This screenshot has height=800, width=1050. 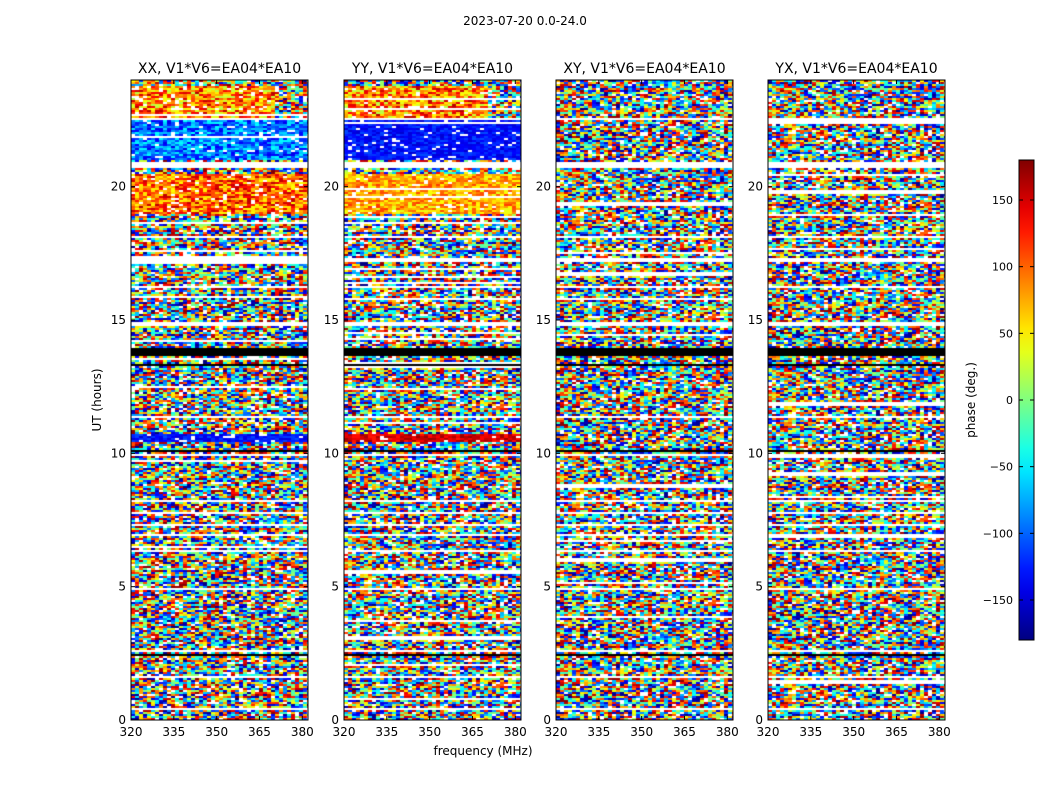 I want to click on panel-title: XX, V1*V6=EA04*EA10, so click(x=219, y=69).